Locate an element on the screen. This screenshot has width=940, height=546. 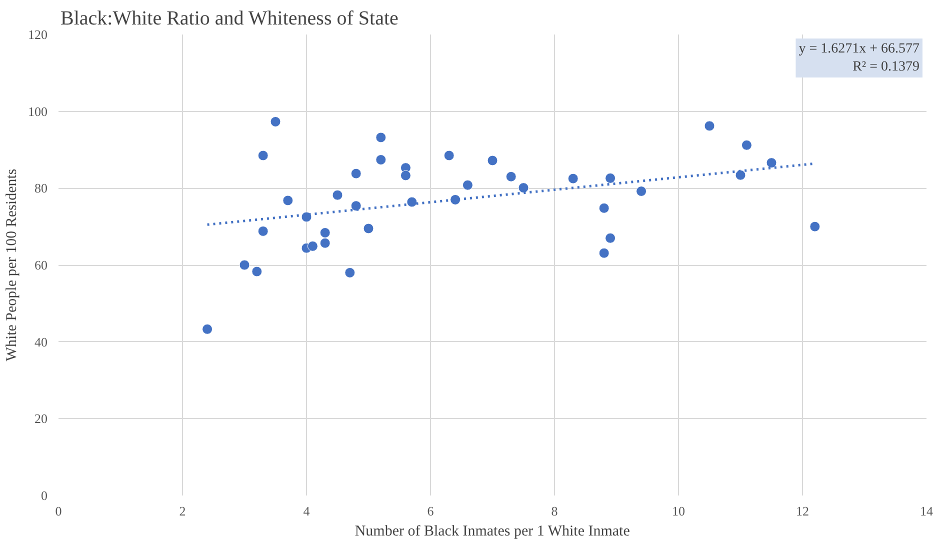
y-axis-title: White People per 100 Residents is located at coordinates (12, 265).